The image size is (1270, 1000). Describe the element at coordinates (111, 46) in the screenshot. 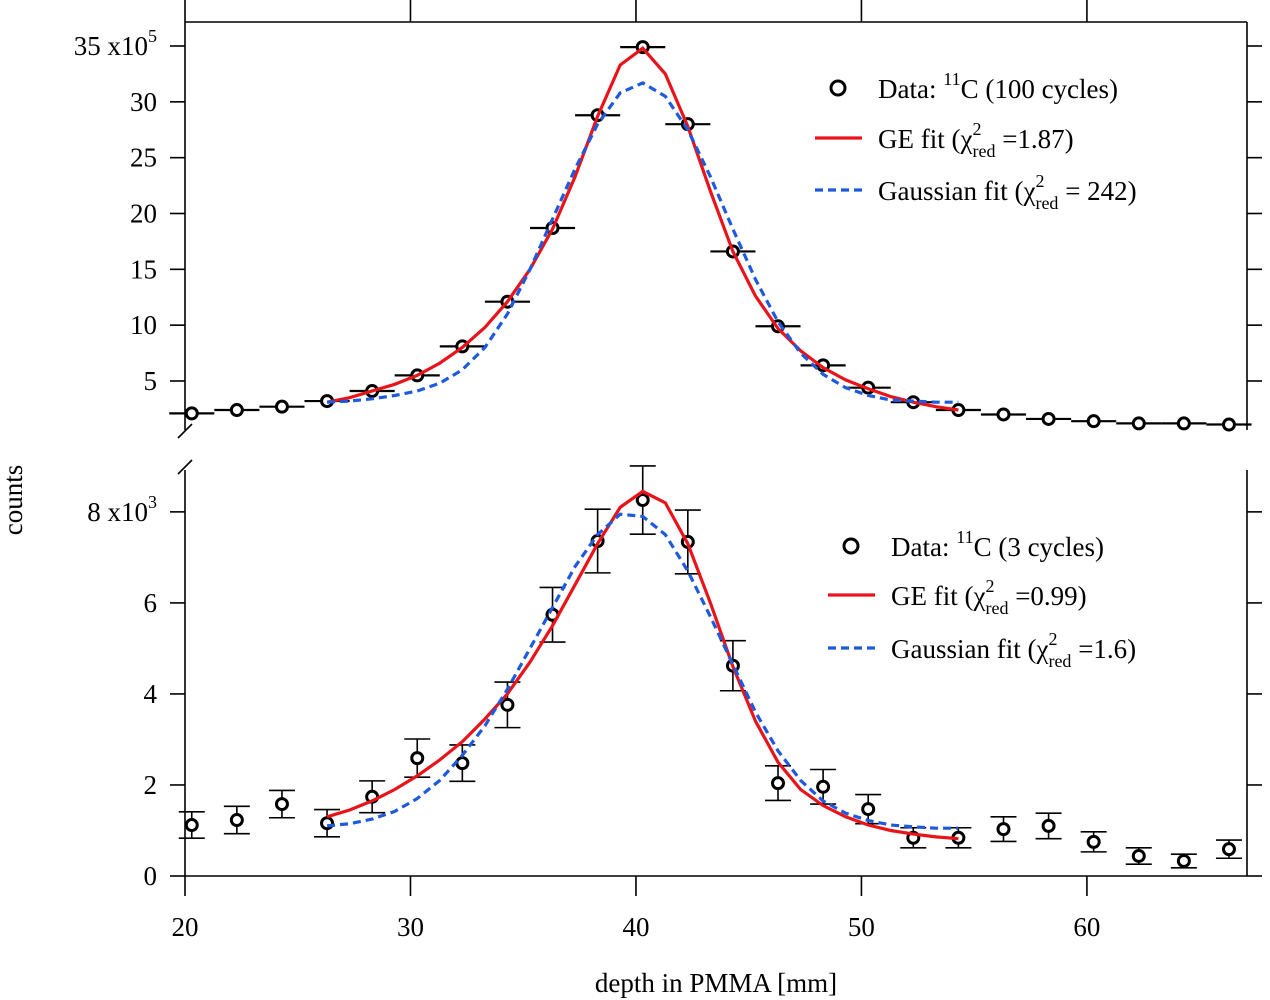

I see `tick-label-text: 35 x10` at that location.